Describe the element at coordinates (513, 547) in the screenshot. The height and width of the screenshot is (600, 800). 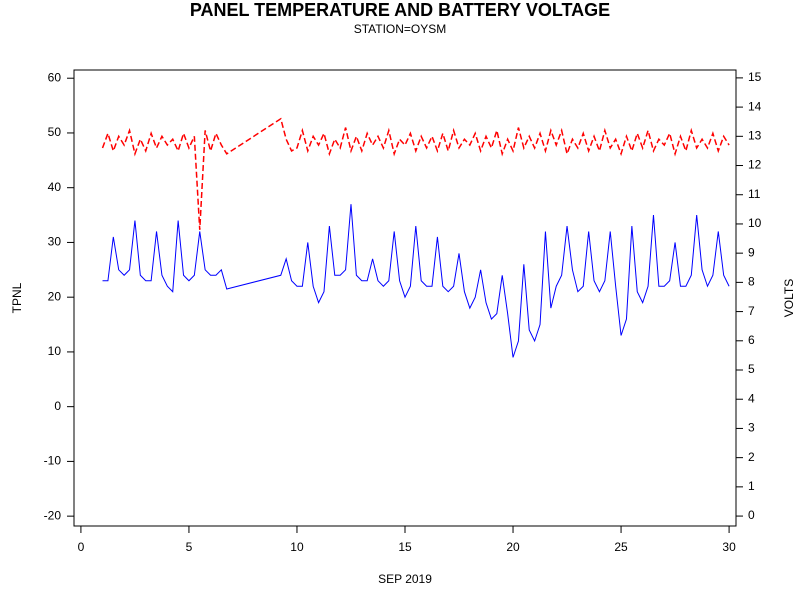
I see `x-tick-label: 20` at that location.